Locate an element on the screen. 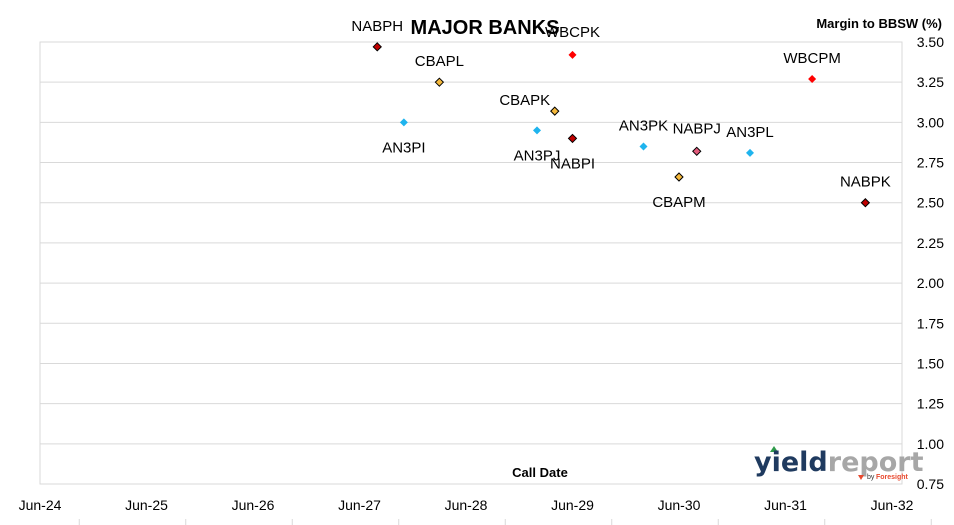 The image size is (954, 525). y-tick-label: 1.75 is located at coordinates (930, 323).